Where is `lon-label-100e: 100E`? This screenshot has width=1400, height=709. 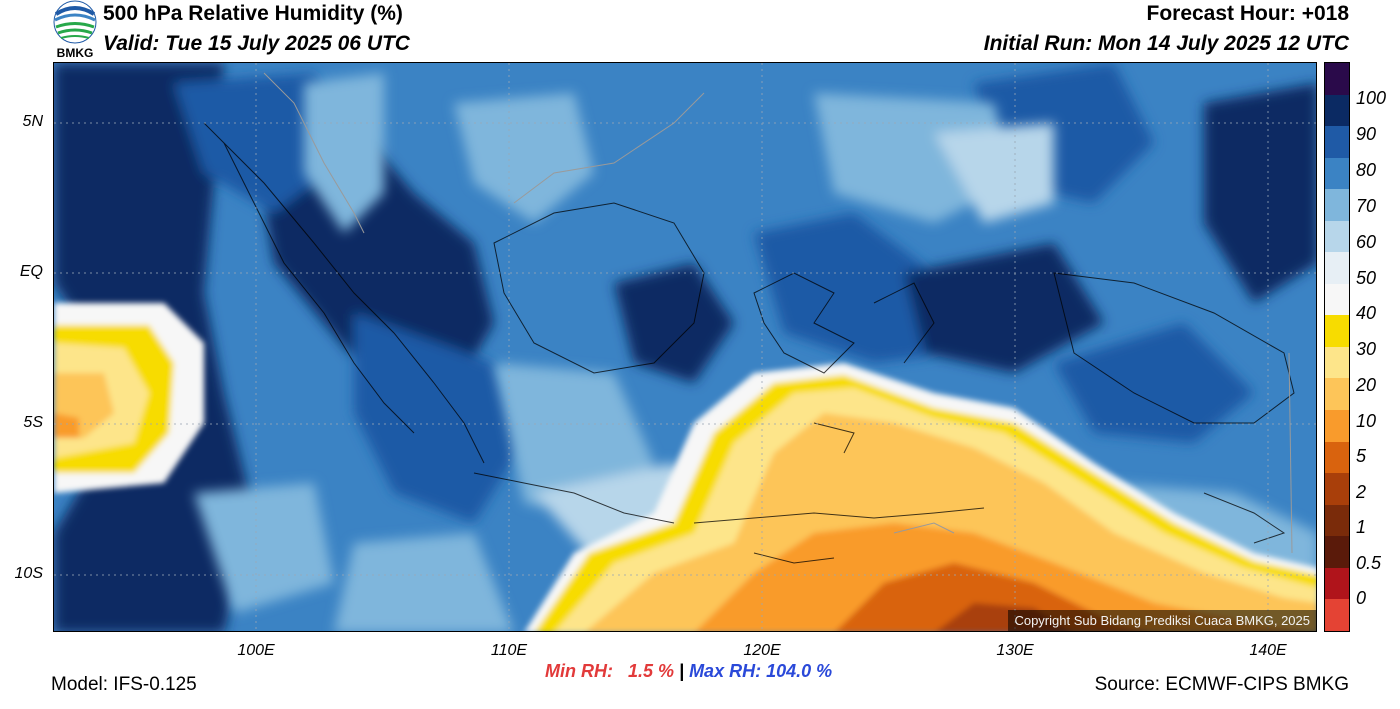 lon-label-100e: 100E is located at coordinates (256, 650).